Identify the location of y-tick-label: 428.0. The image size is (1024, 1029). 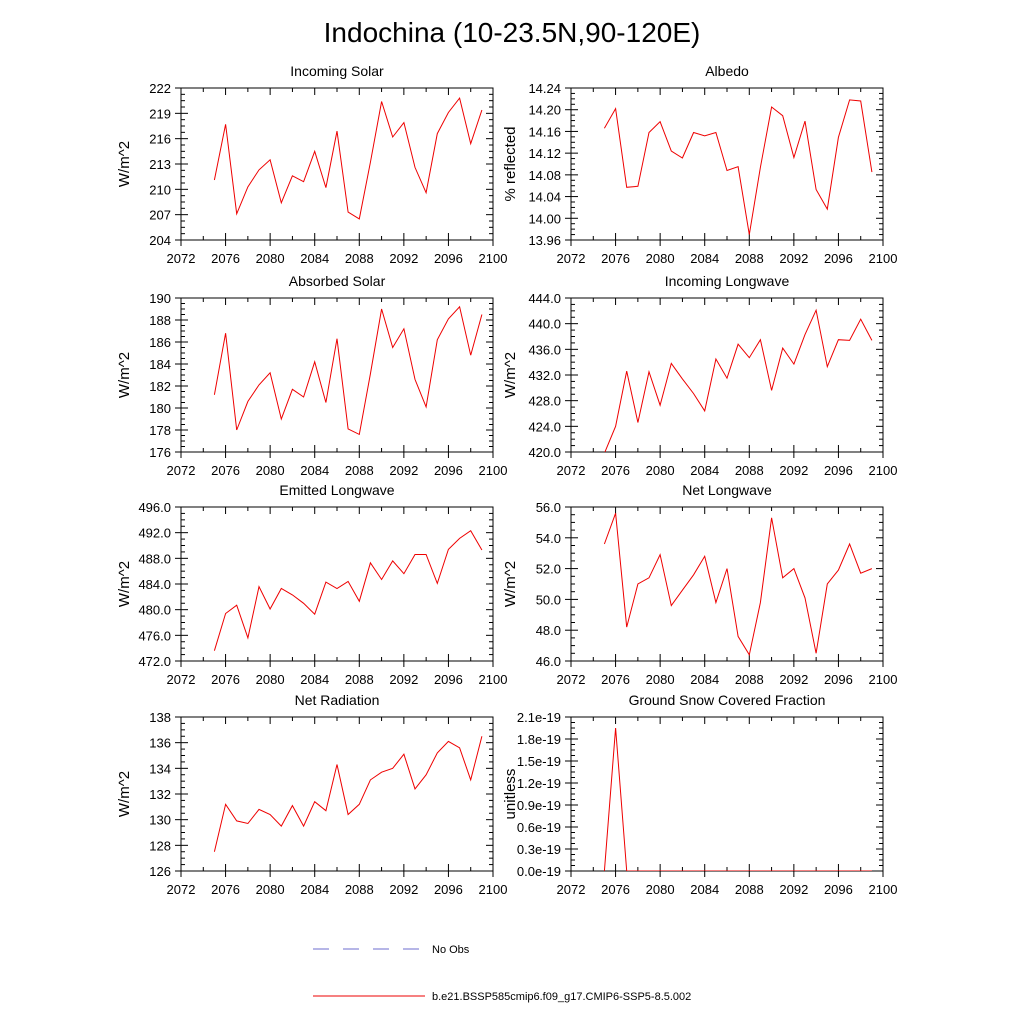
(544, 401).